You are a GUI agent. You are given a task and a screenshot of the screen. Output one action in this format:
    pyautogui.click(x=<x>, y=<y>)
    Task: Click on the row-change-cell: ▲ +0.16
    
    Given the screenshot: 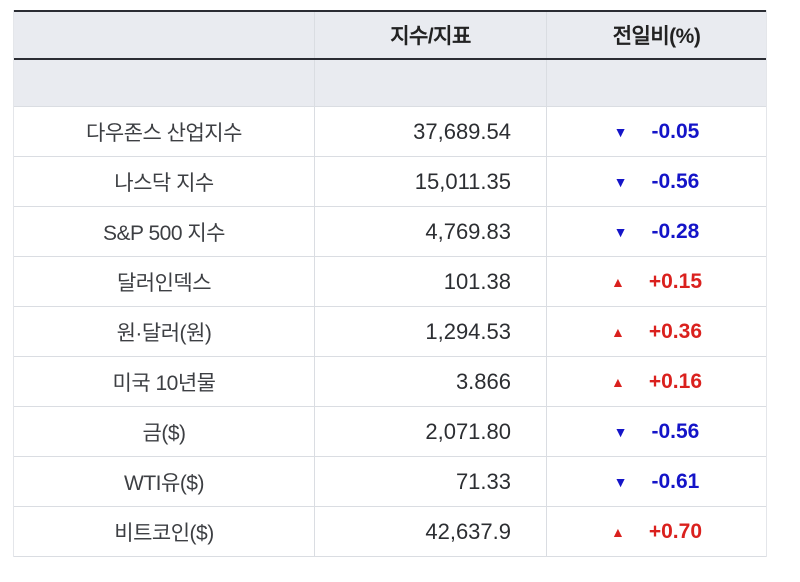 What is the action you would take?
    pyautogui.click(x=656, y=381)
    